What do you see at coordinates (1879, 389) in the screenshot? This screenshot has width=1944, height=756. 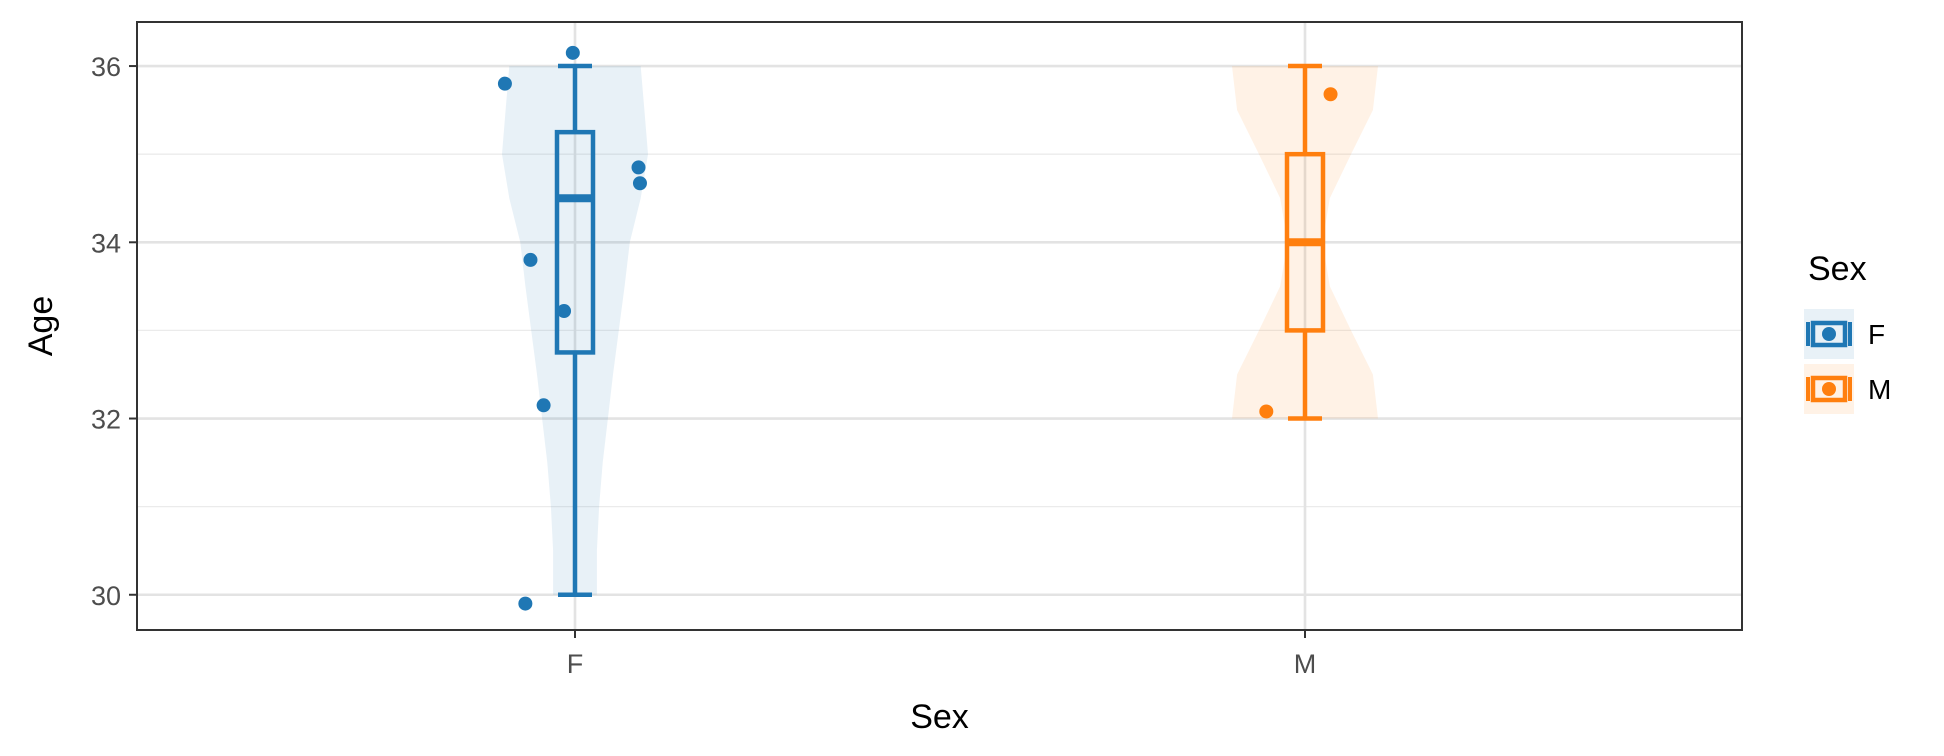 I see `legend-label-M: M` at bounding box center [1879, 389].